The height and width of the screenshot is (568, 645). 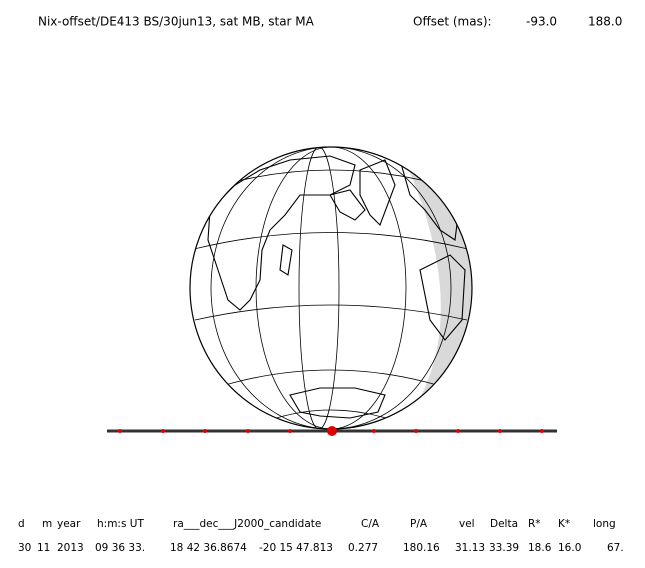 What do you see at coordinates (467, 524) in the screenshot?
I see `column-header: vel` at bounding box center [467, 524].